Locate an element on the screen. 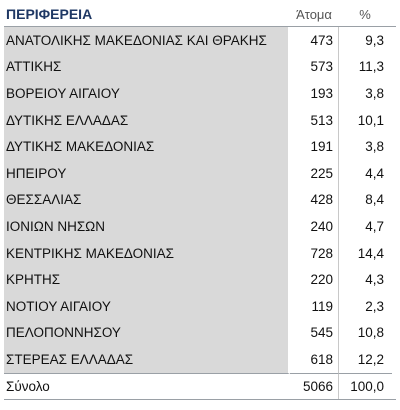 The height and width of the screenshot is (410, 400). cell-count: 513 is located at coordinates (314, 120).